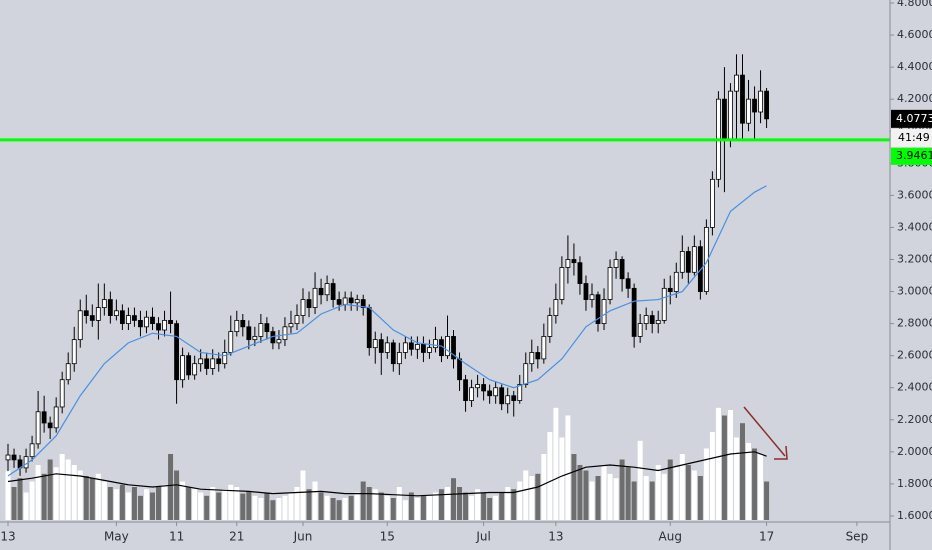 Image resolution: width=932 pixels, height=550 pixels. Describe the element at coordinates (914, 515) in the screenshot. I see `y-tick-label: 1.6000` at that location.